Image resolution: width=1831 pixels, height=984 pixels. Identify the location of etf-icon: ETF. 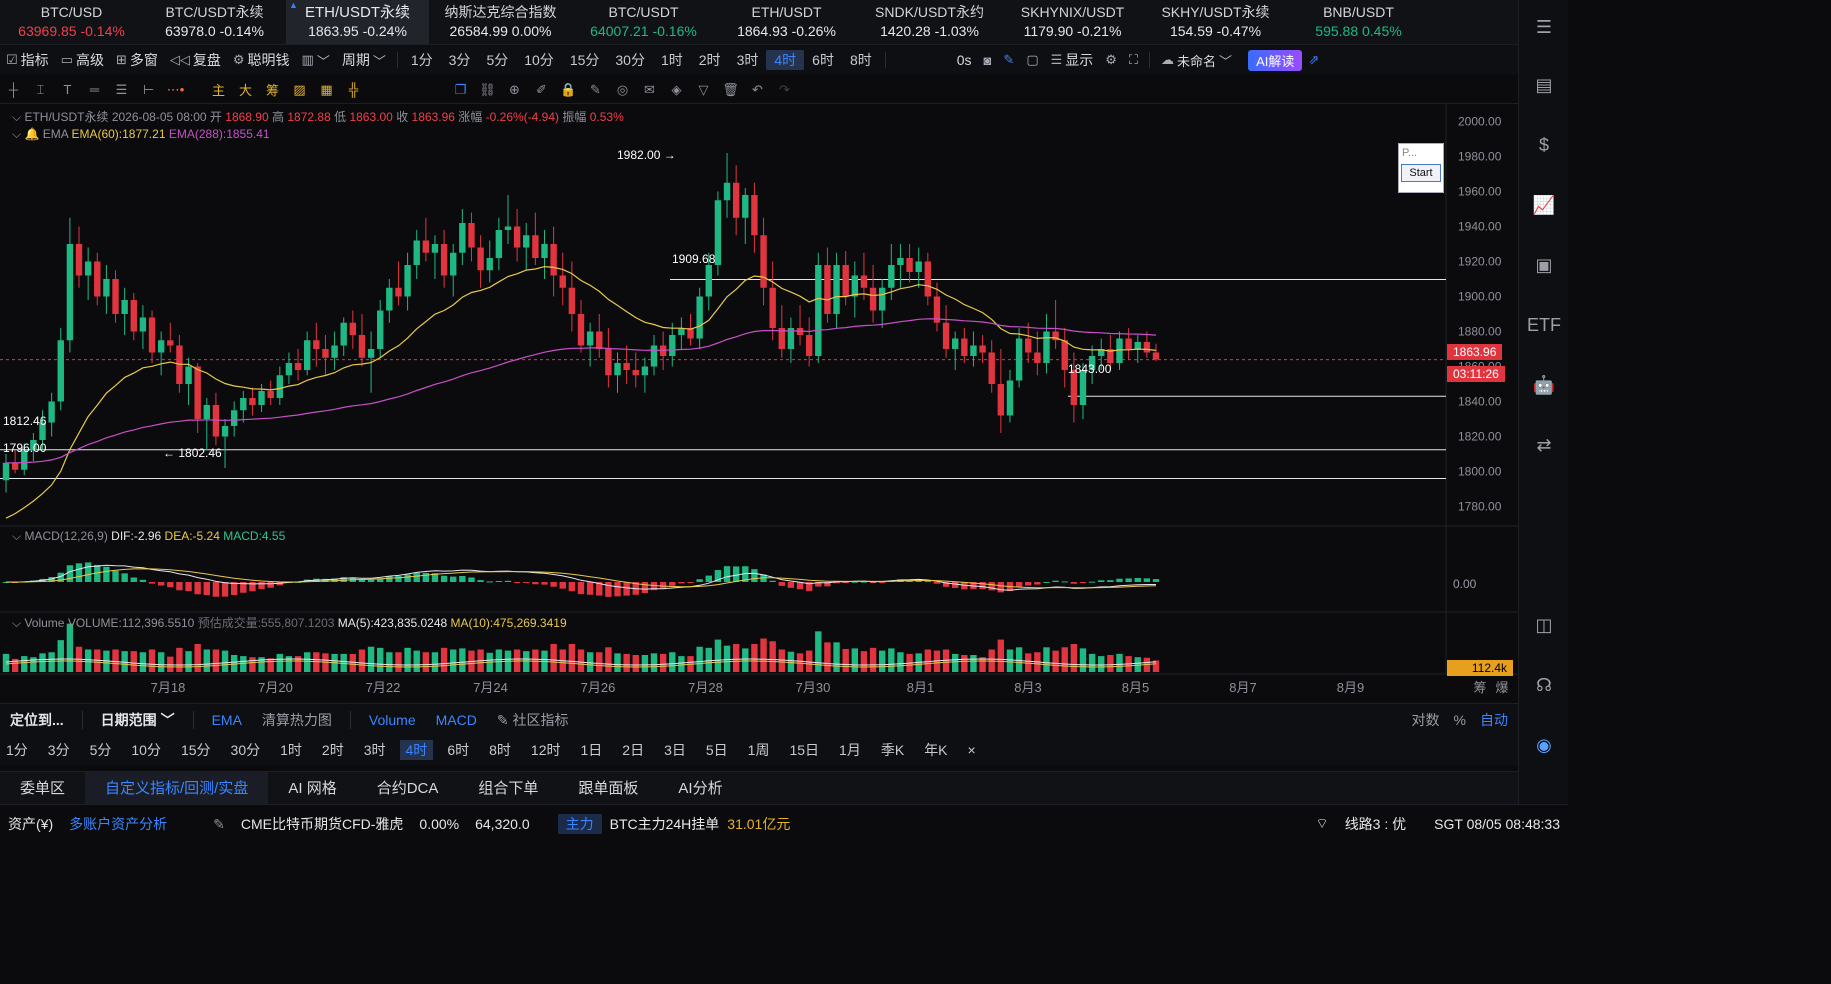
(1544, 324).